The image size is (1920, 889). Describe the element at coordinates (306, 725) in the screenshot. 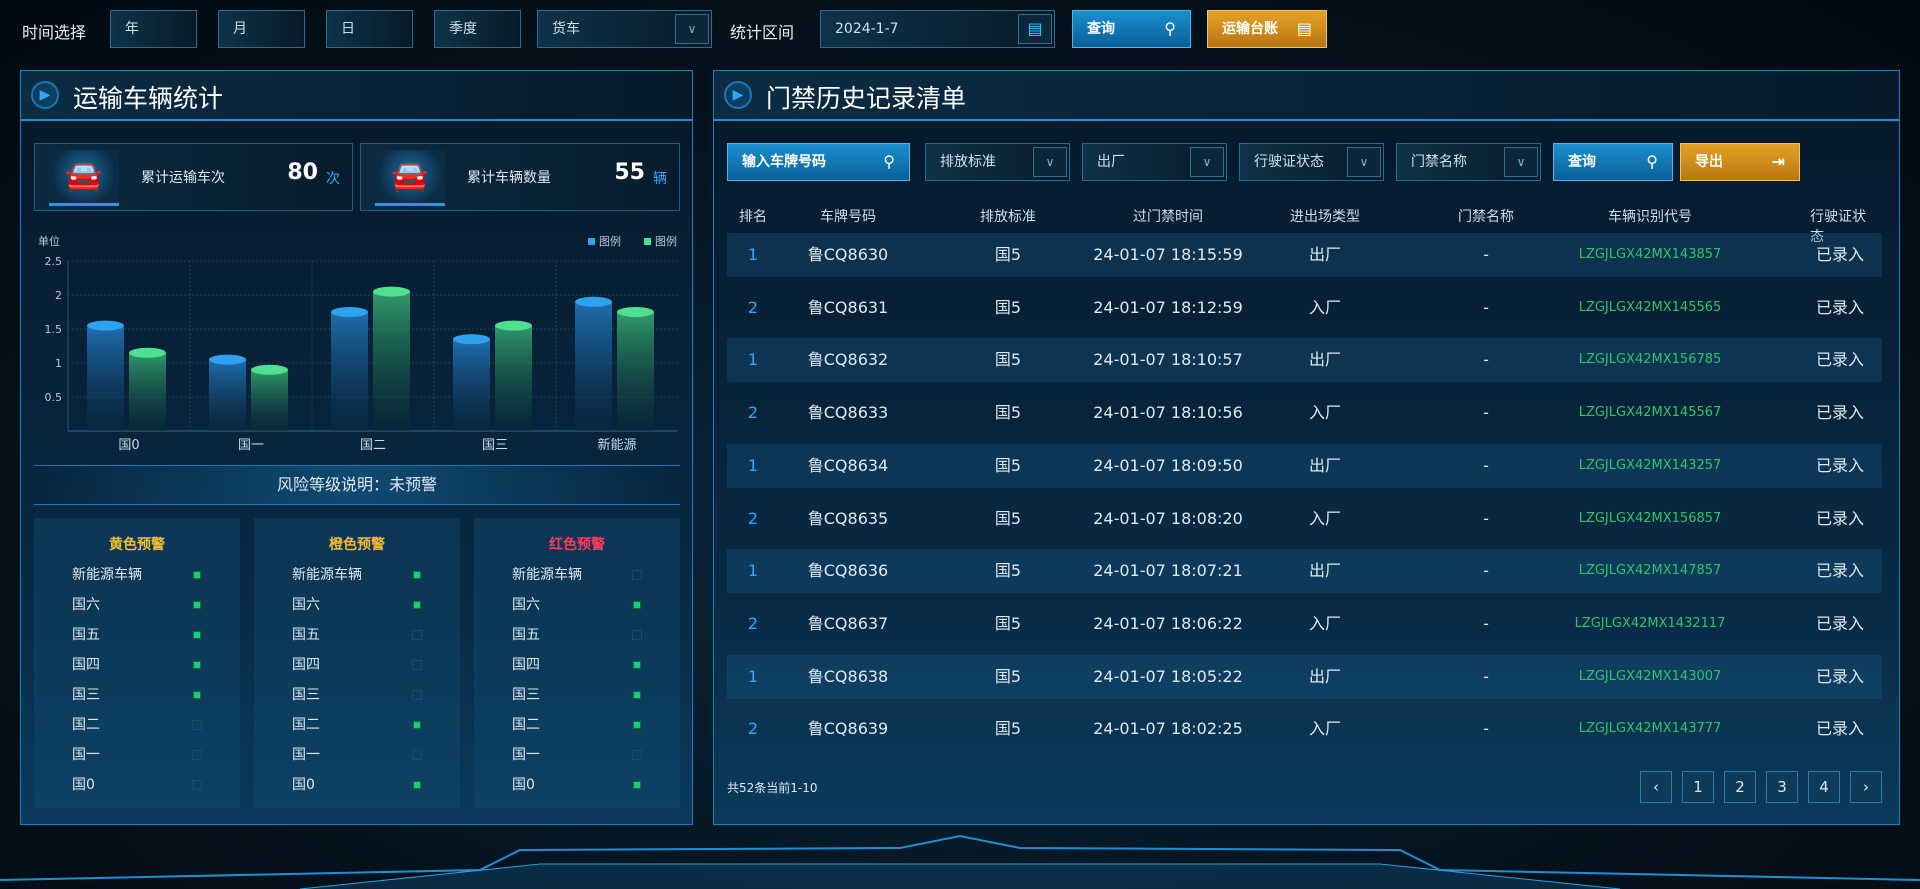

I see `warning-item-label: 国二` at that location.